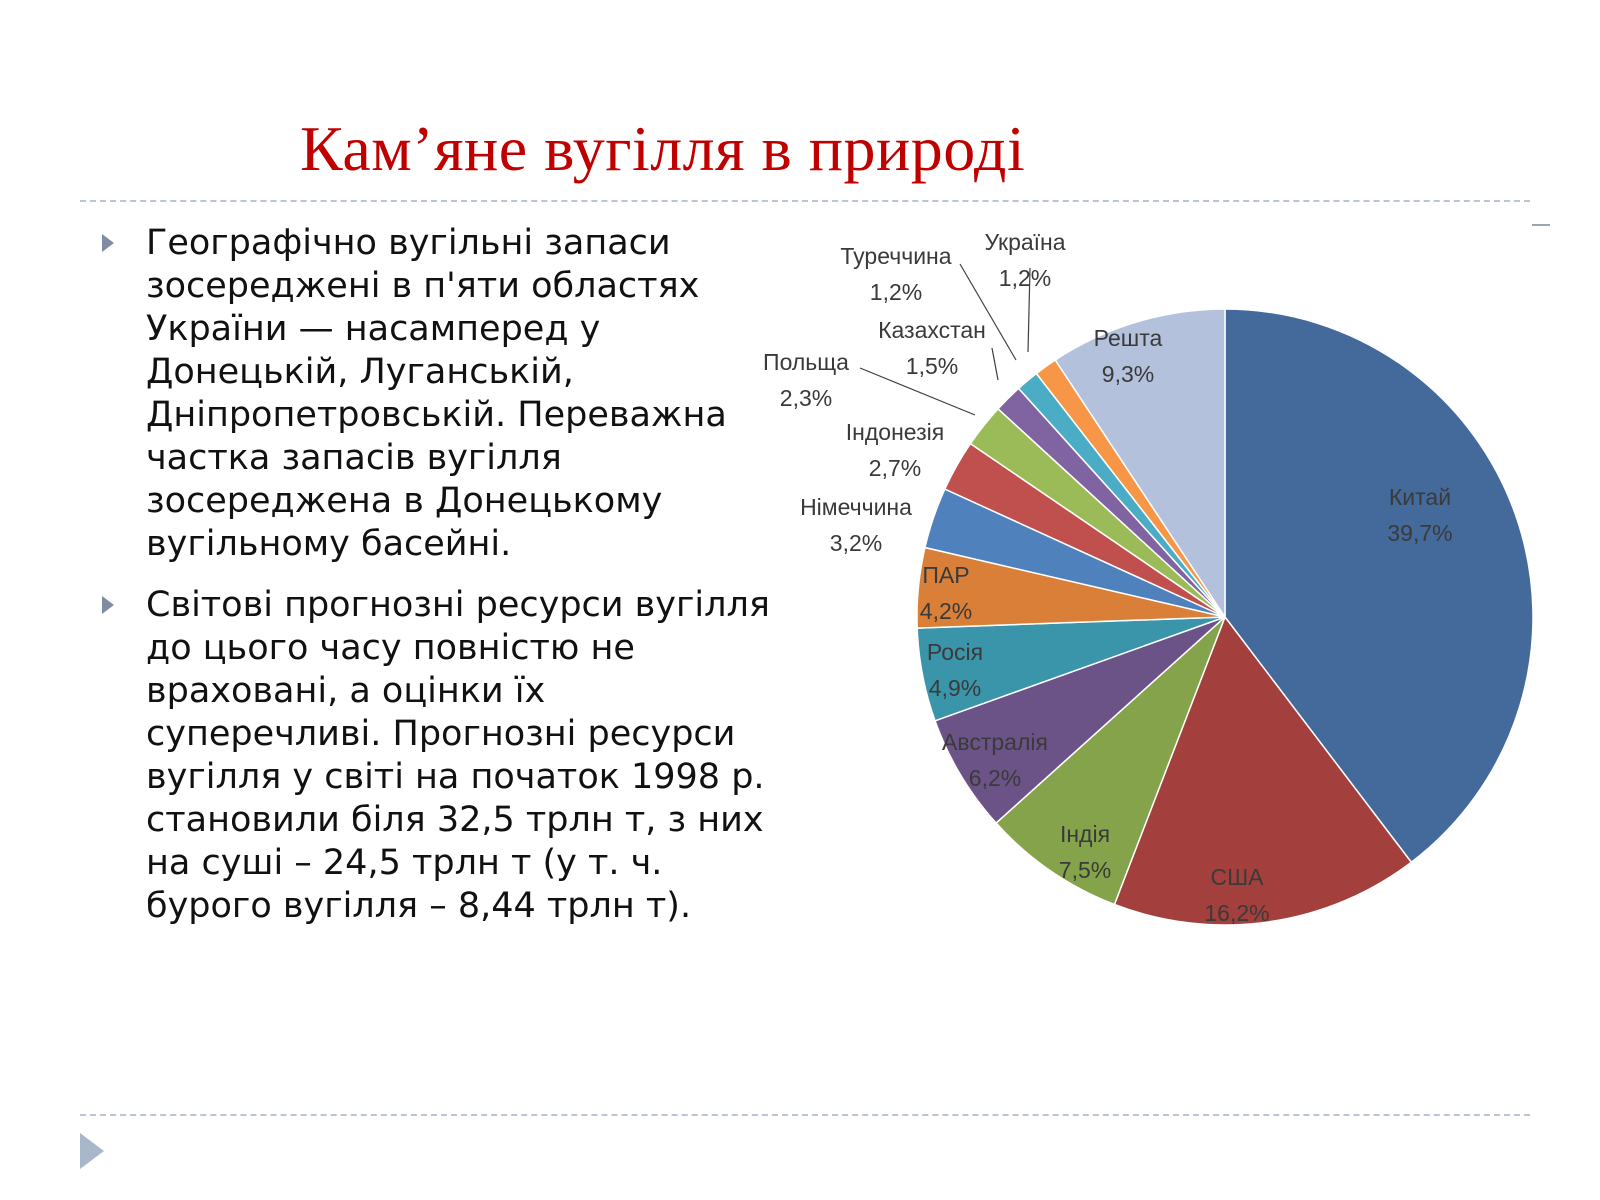  I want to click on slice-value-0: 39,7%, so click(1419, 533).